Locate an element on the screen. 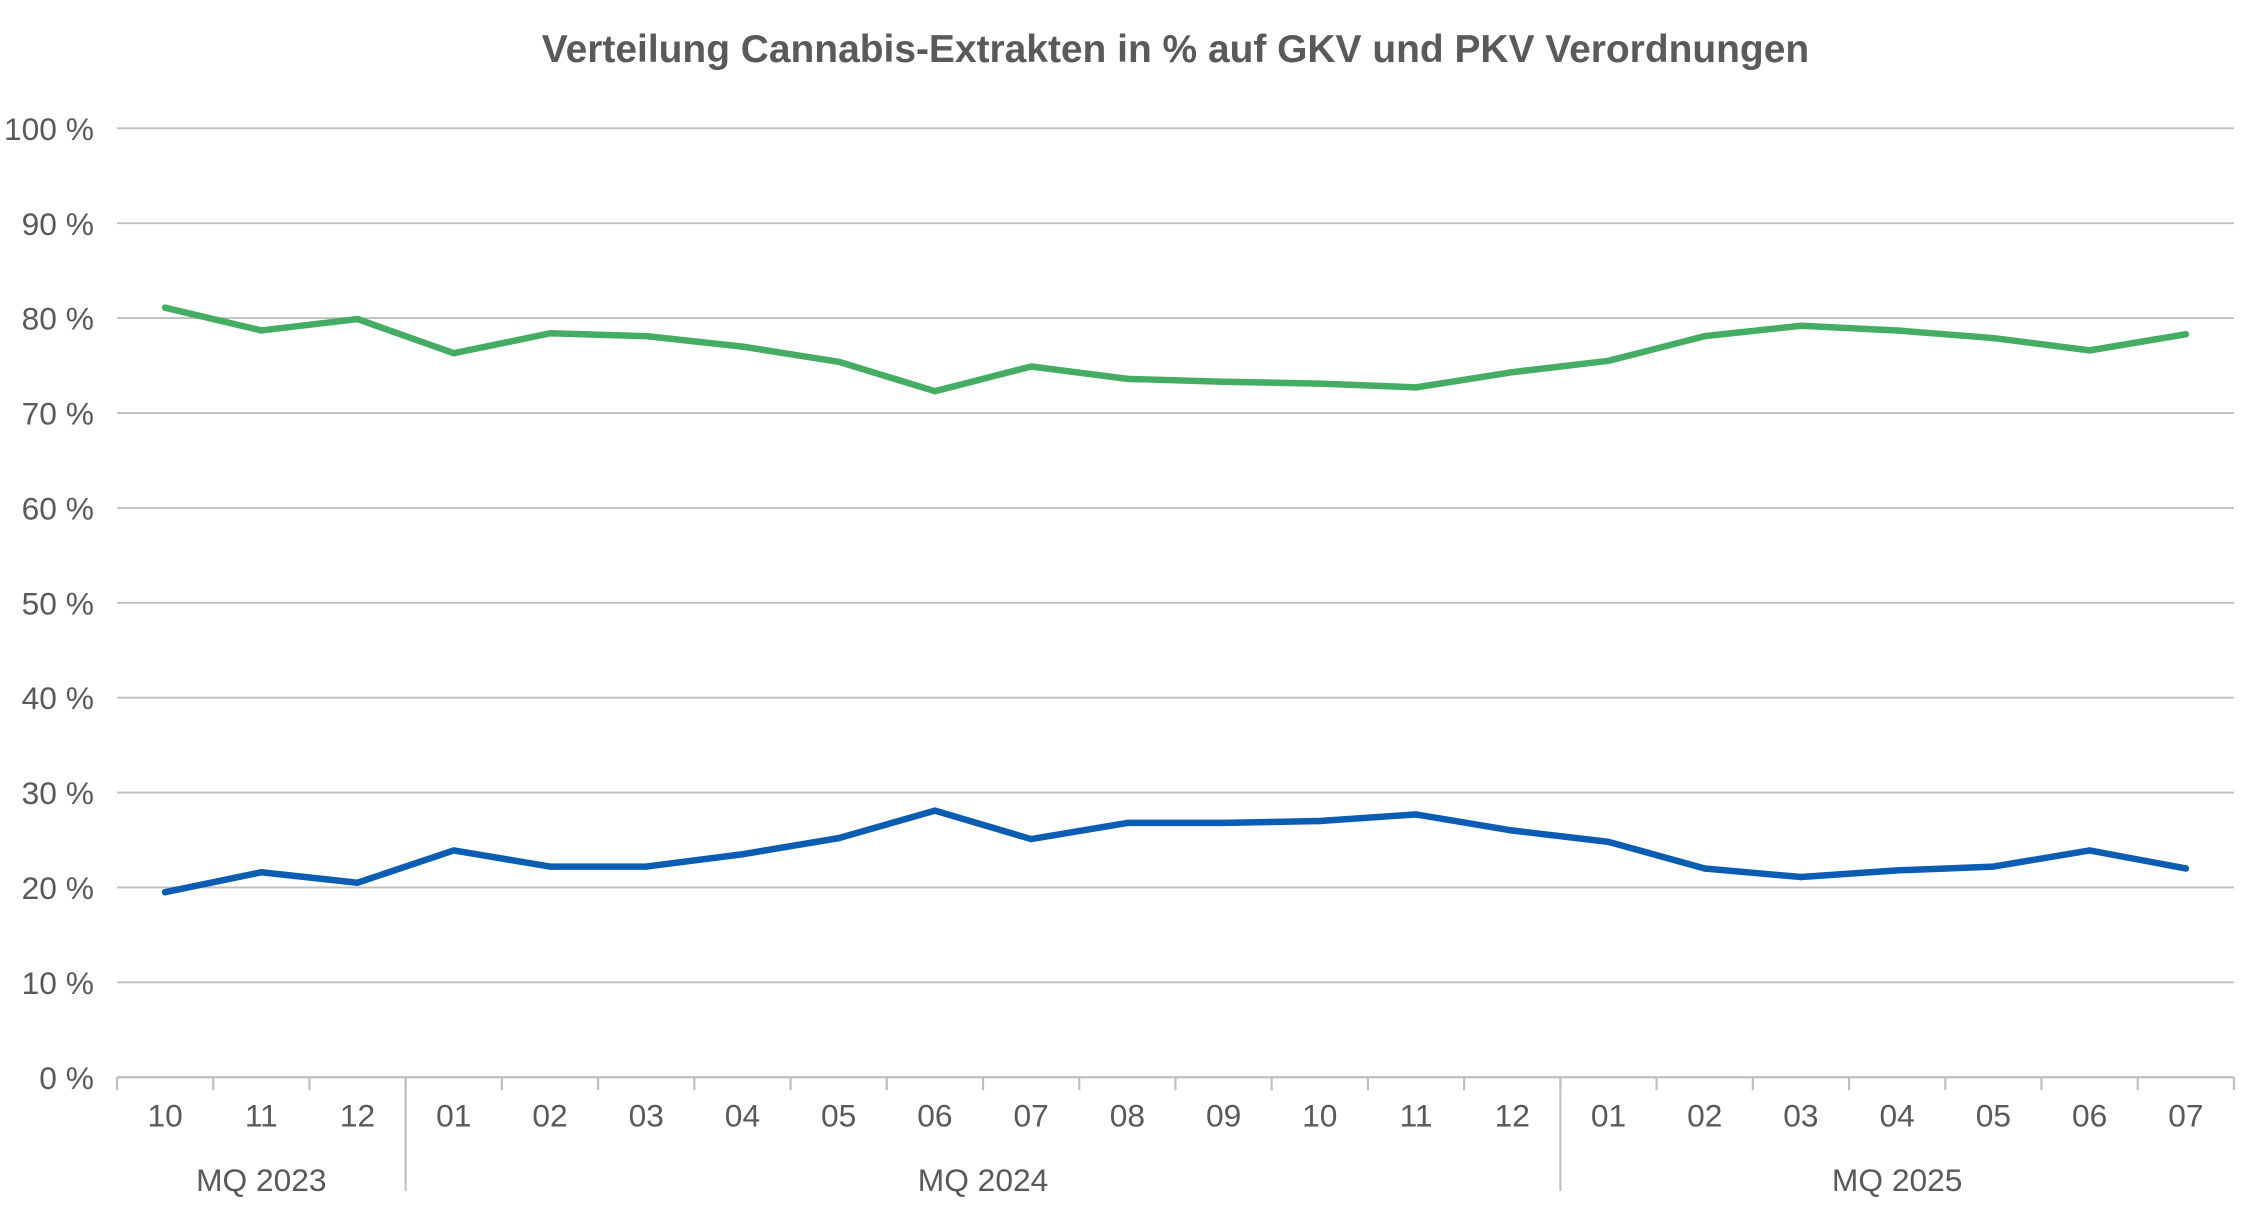 This screenshot has width=2250, height=1220. y-tick-label: 30 % is located at coordinates (58, 793).